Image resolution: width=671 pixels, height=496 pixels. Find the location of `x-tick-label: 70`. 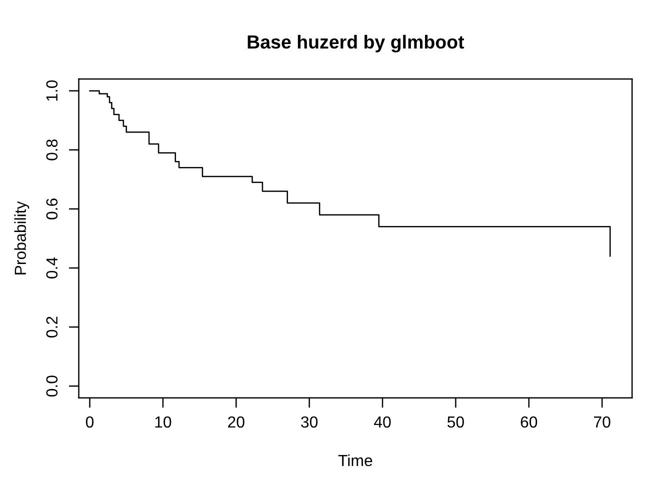

x-tick-label: 70 is located at coordinates (602, 422).